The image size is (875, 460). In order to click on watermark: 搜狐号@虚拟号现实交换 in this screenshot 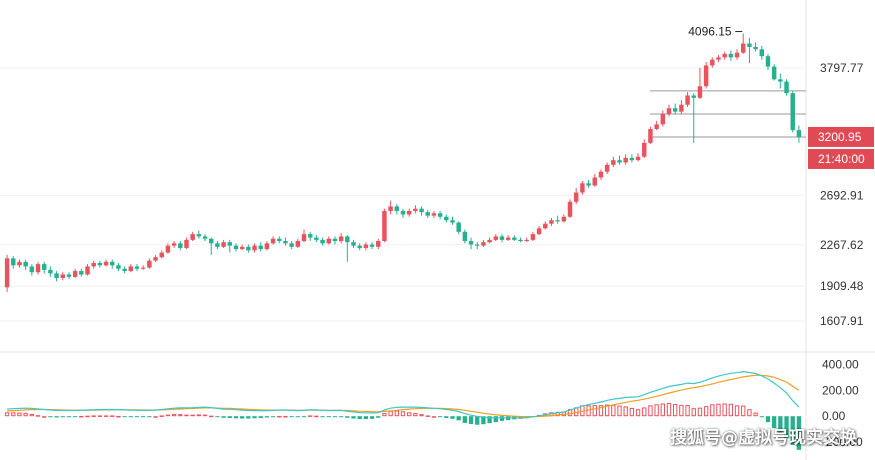, I will do `click(763, 438)`.